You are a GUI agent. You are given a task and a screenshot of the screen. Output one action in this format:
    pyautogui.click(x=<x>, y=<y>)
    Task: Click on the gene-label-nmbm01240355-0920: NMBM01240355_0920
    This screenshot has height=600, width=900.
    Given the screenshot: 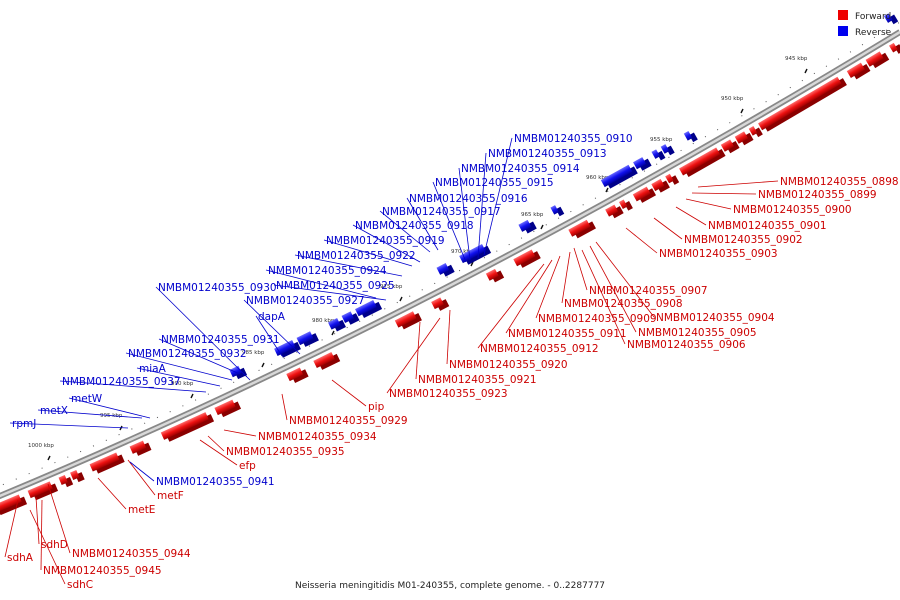 What is the action you would take?
    pyautogui.click(x=508, y=365)
    